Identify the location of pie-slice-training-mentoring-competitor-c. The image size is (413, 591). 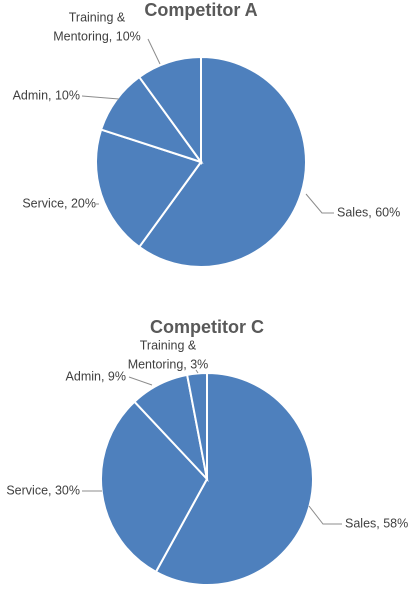
(196, 425).